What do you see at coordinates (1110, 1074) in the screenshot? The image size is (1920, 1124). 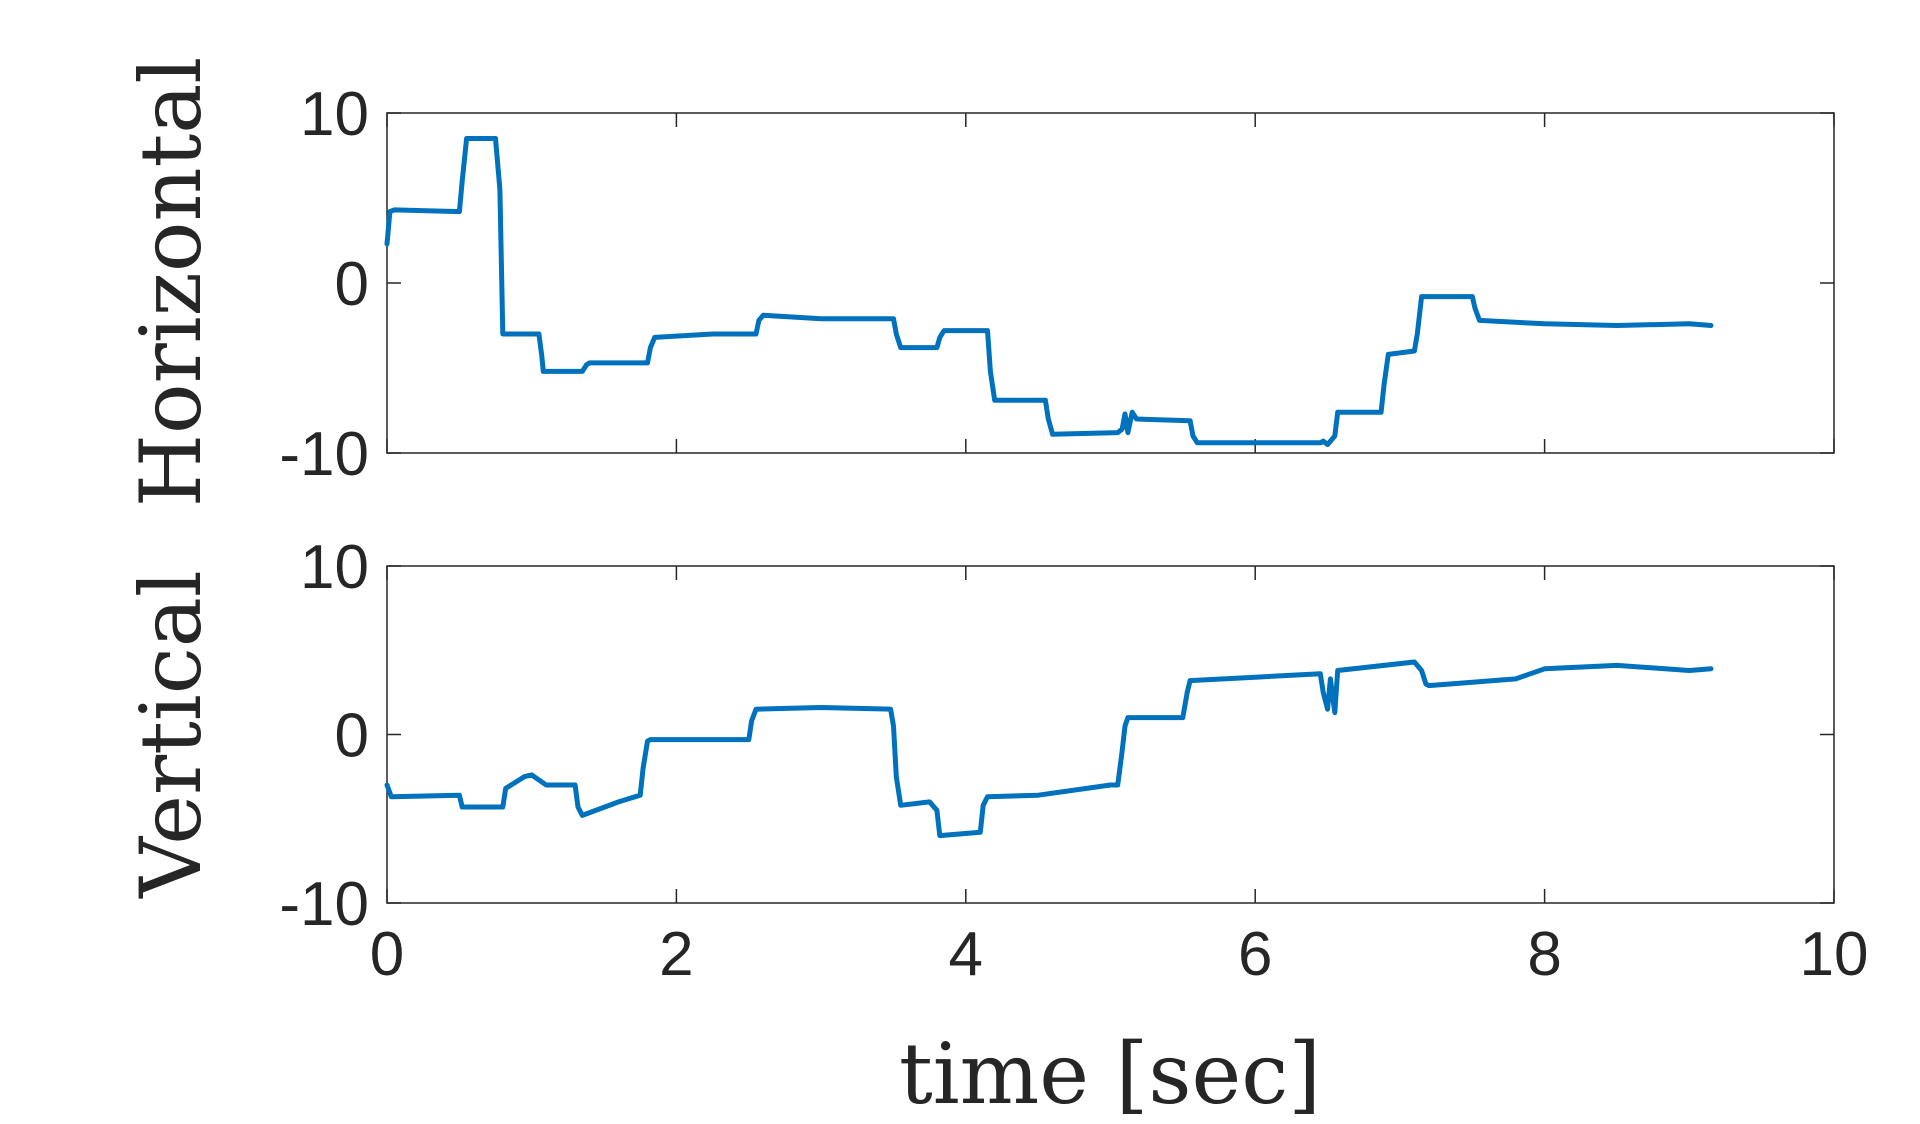 I see `x-axis-label: time [sec]` at bounding box center [1110, 1074].